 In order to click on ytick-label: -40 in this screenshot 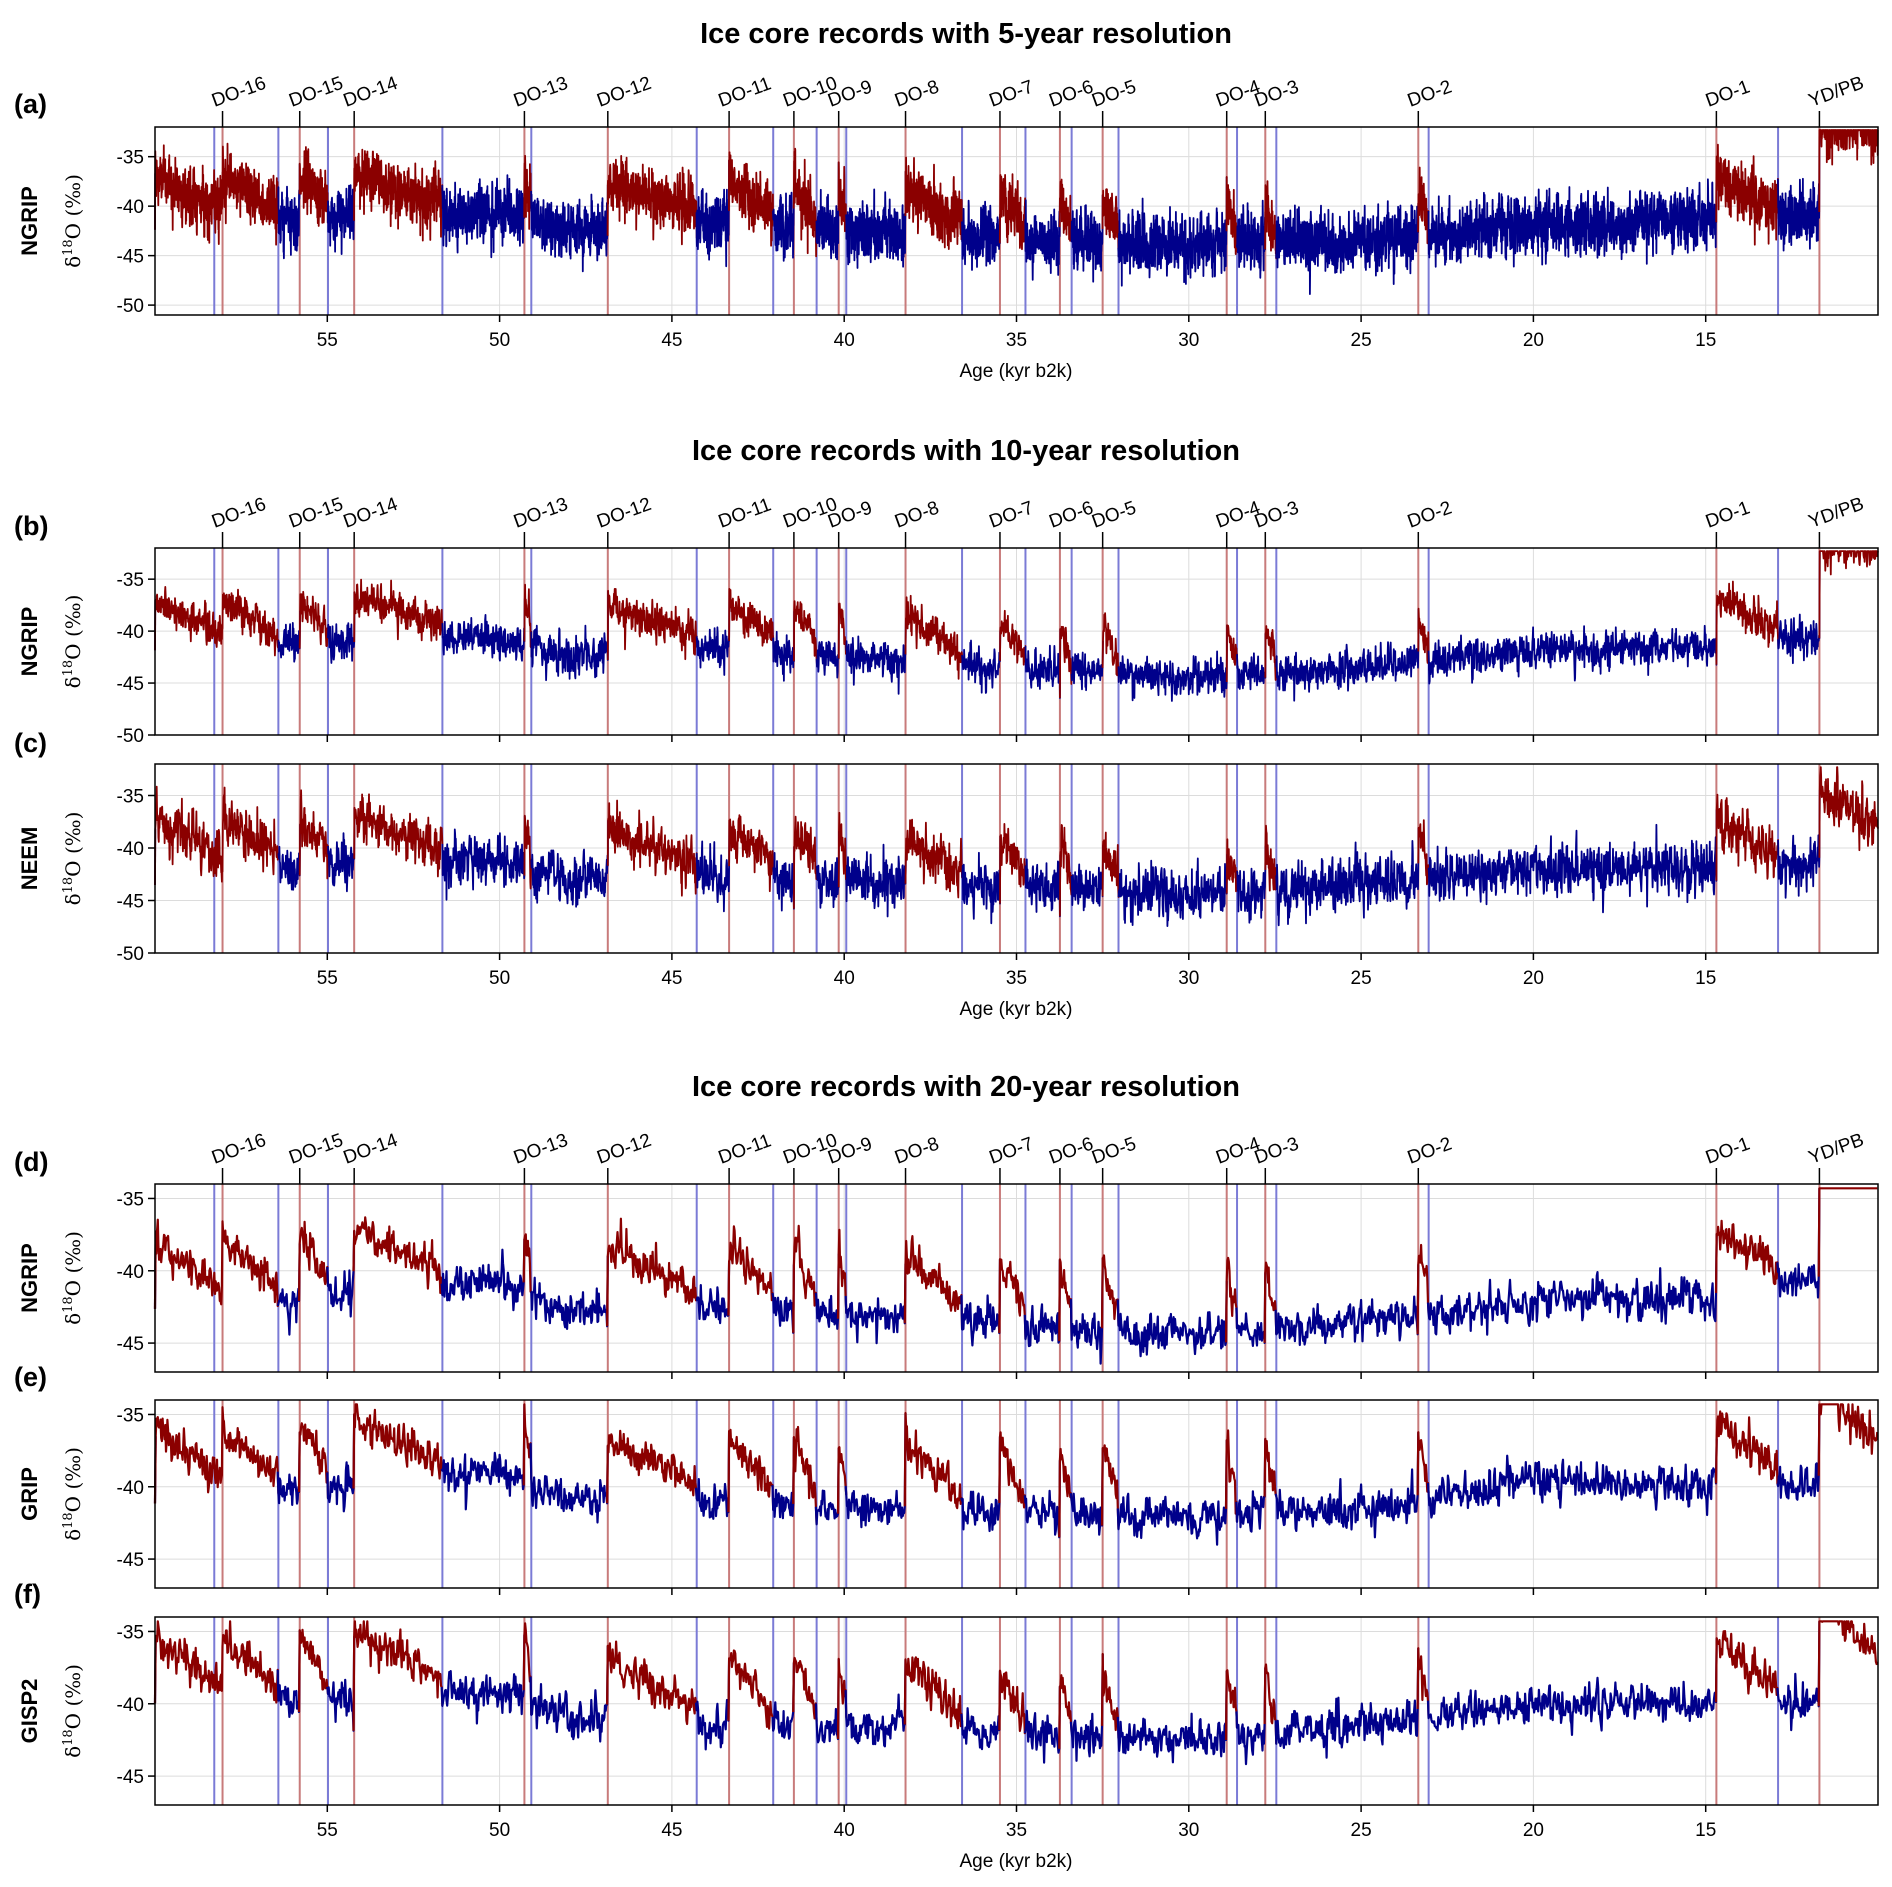, I will do `click(130, 849)`.